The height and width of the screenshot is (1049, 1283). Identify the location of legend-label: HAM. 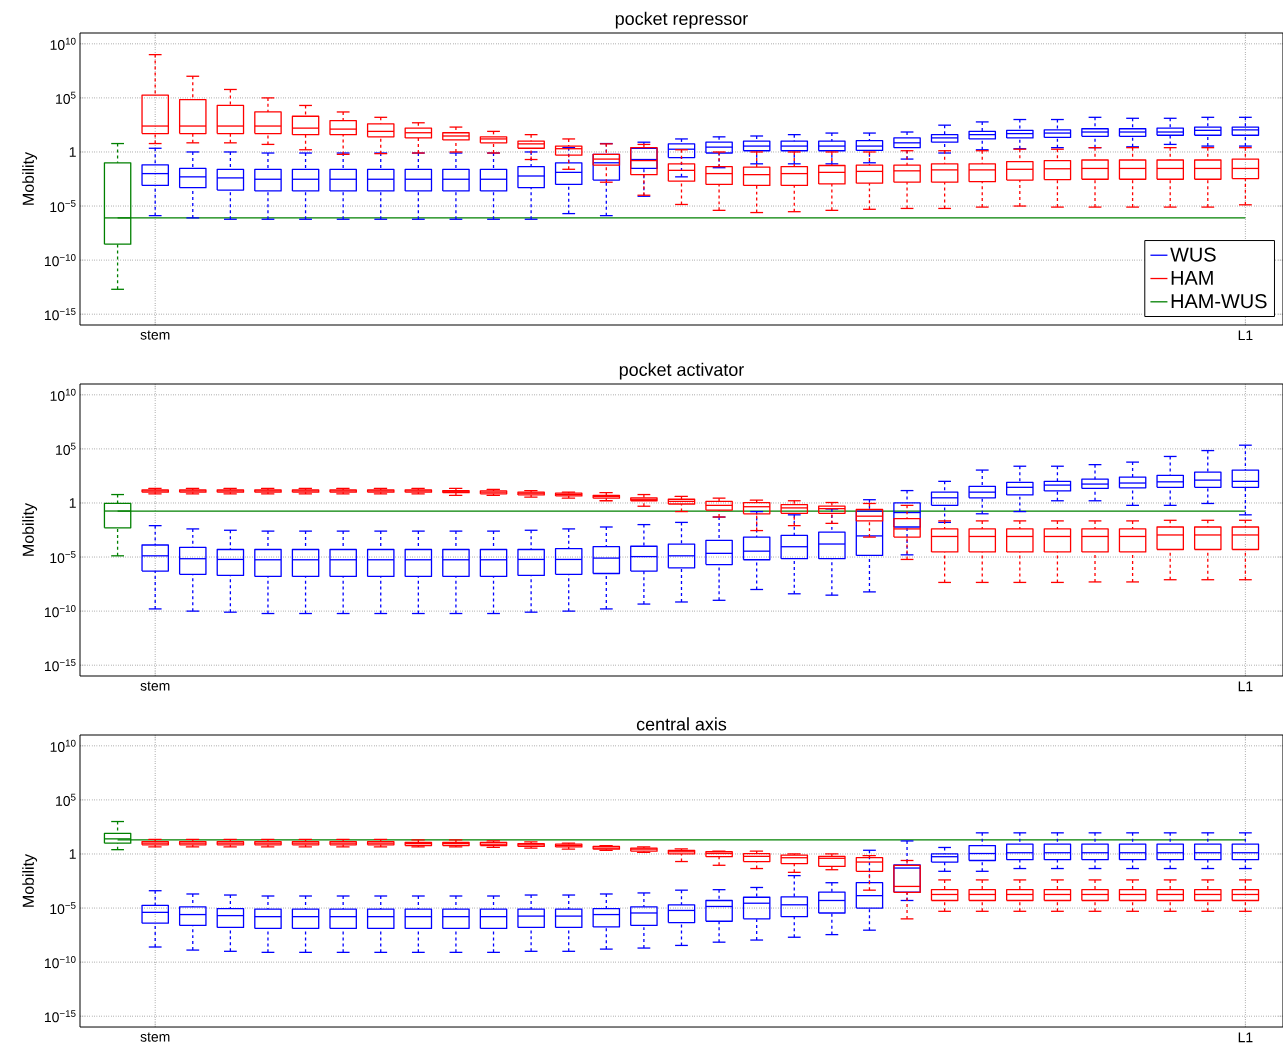
(1192, 277).